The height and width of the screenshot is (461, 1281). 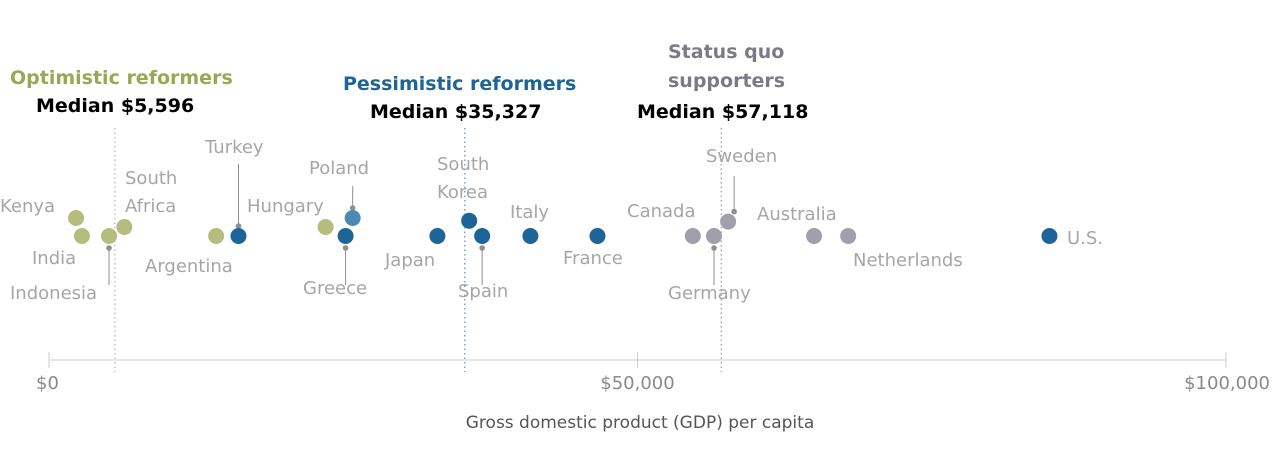 What do you see at coordinates (908, 260) in the screenshot?
I see `label-netherlands: Netherlands` at bounding box center [908, 260].